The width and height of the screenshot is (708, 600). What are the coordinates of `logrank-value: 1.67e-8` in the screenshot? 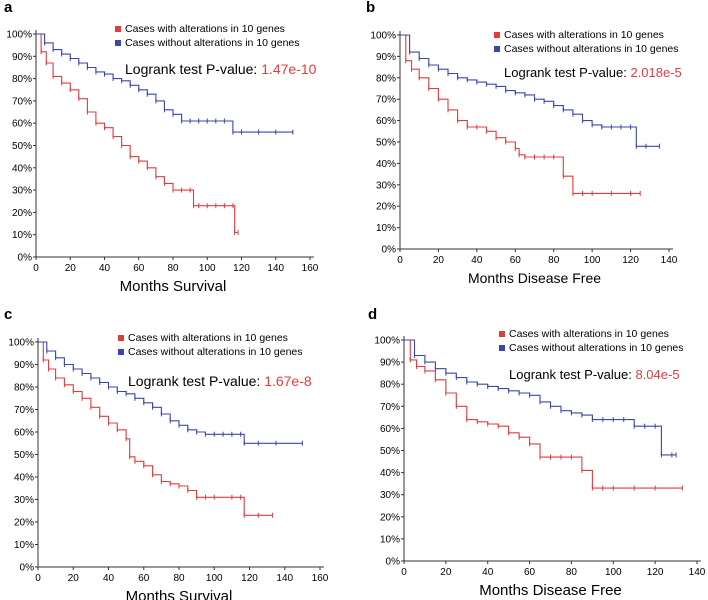 It's located at (288, 381).